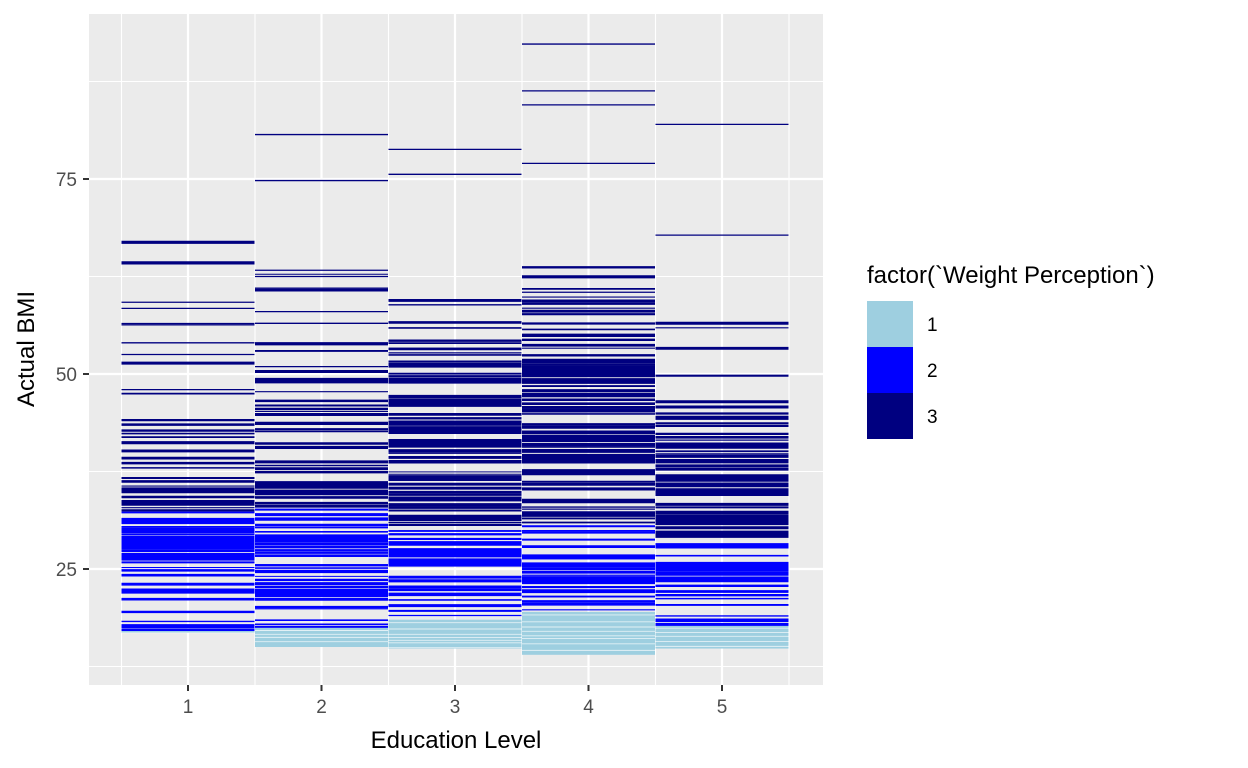  What do you see at coordinates (188, 707) in the screenshot?
I see `x-tick-label: 1` at bounding box center [188, 707].